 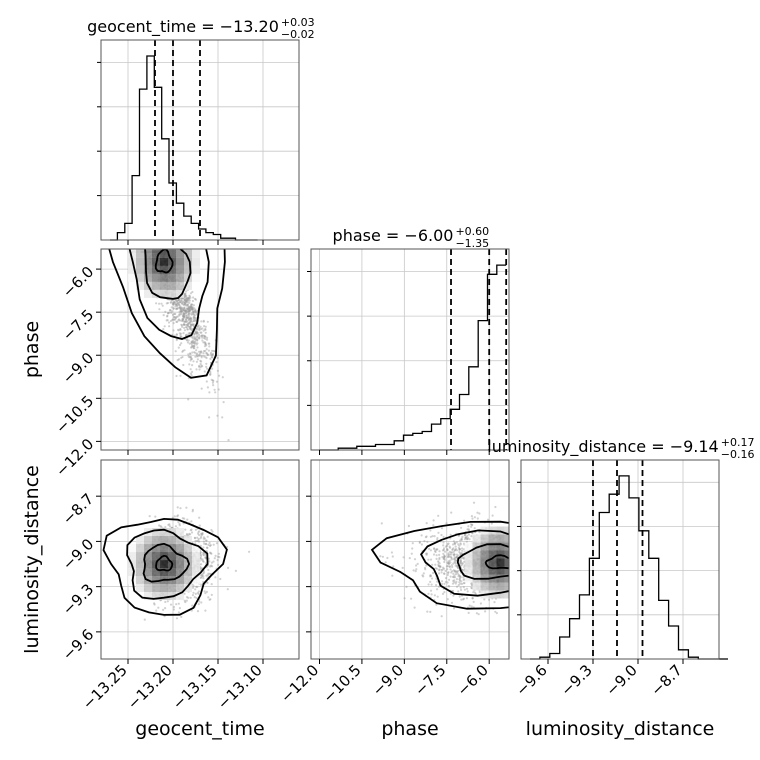 I want to click on contour-level, so click(x=164, y=261).